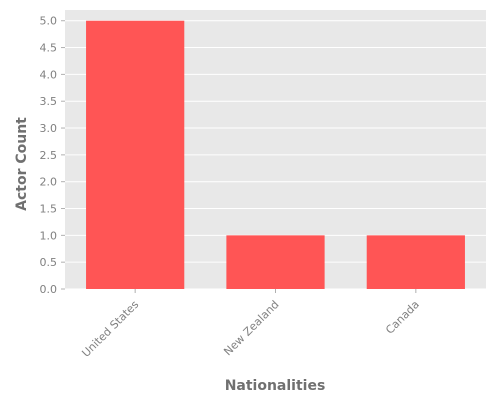 The width and height of the screenshot is (500, 400). What do you see at coordinates (415, 262) in the screenshot?
I see `bar-canada` at bounding box center [415, 262].